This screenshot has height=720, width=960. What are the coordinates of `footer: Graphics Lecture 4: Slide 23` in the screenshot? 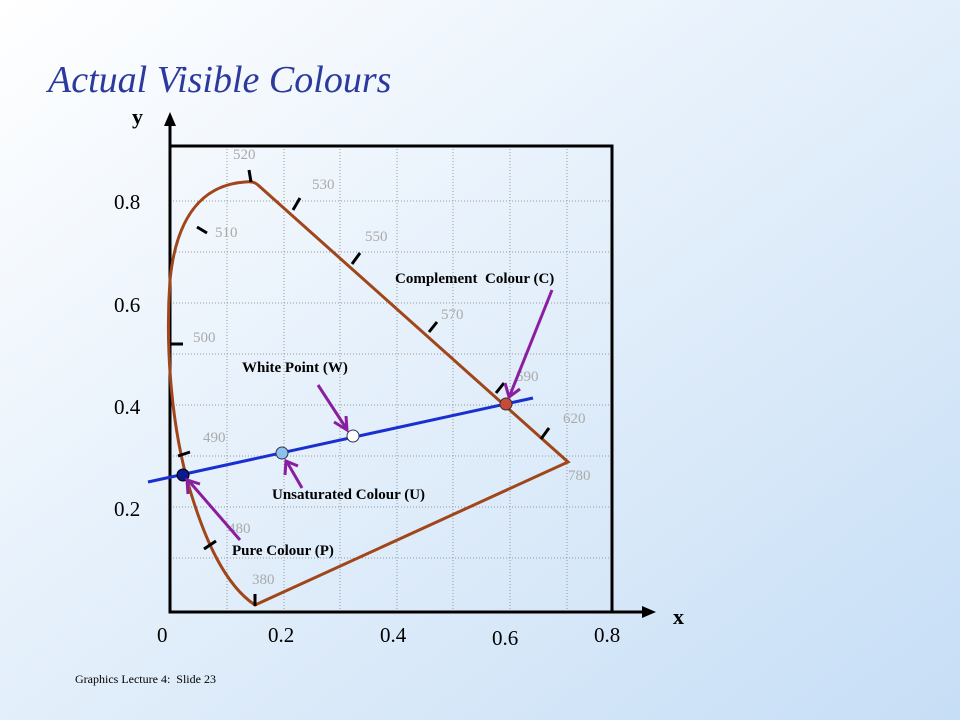 It's located at (145, 679).